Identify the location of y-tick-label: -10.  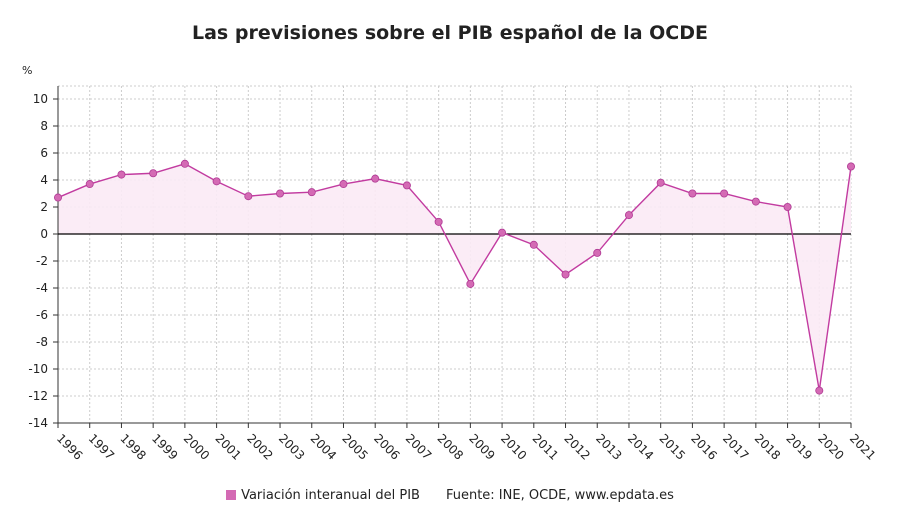
(38, 369).